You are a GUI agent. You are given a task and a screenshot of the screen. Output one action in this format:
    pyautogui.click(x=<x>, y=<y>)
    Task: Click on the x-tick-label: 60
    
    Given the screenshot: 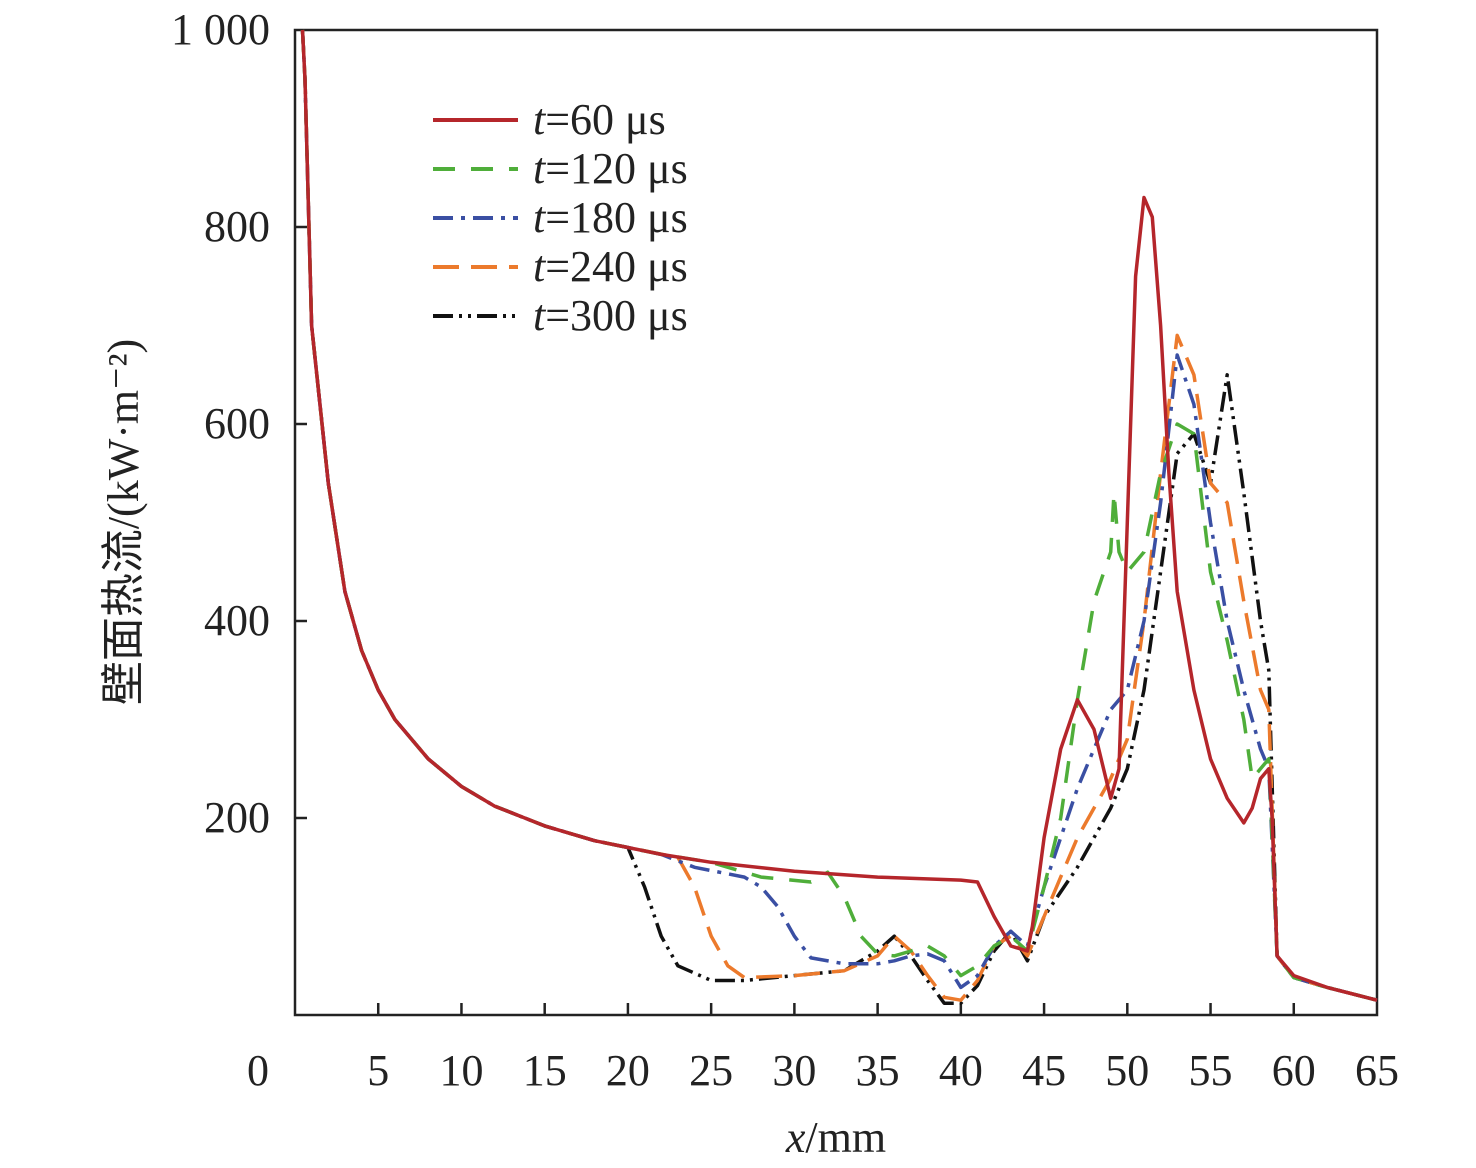 What is the action you would take?
    pyautogui.click(x=1294, y=1070)
    